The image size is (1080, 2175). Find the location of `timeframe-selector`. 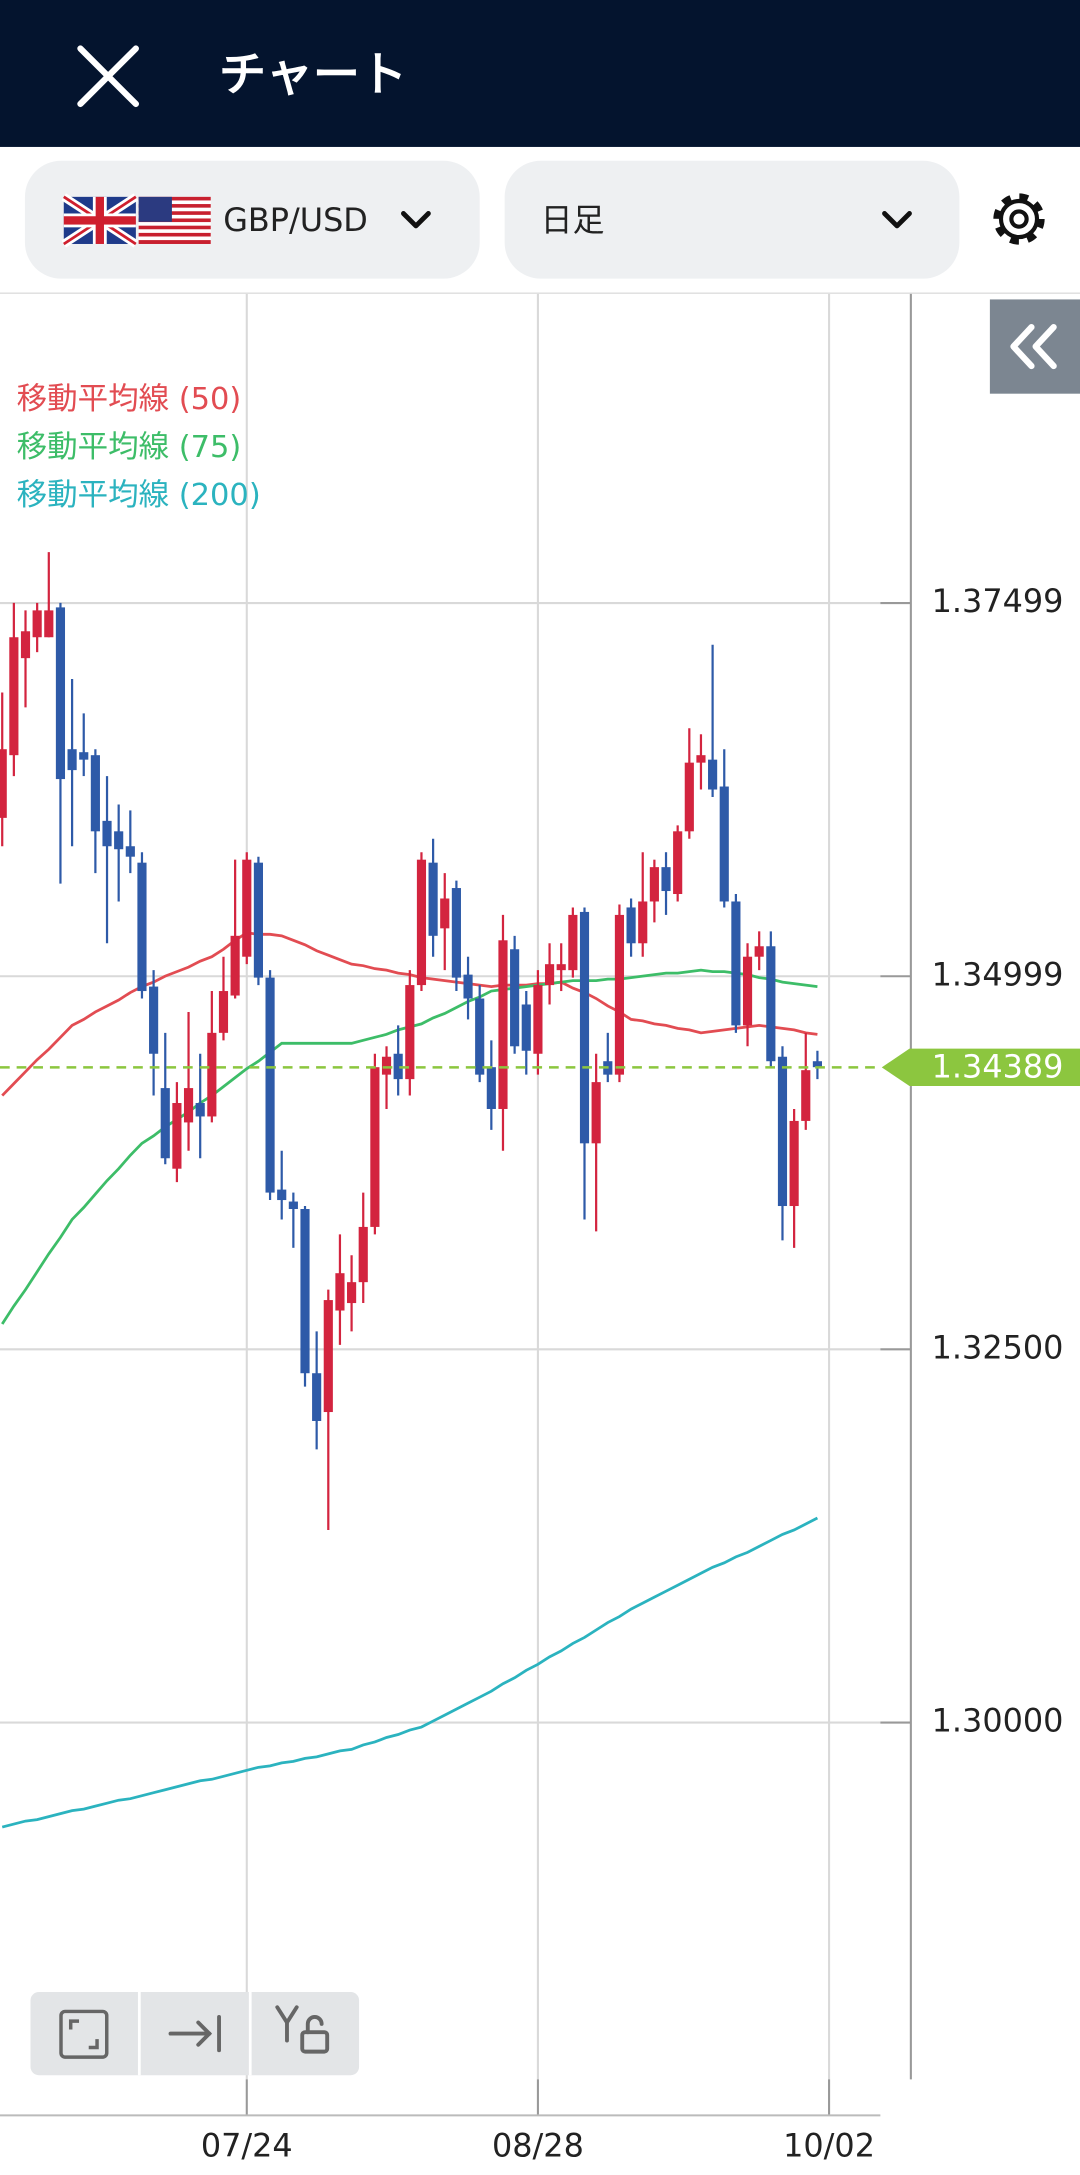

timeframe-selector is located at coordinates (732, 219).